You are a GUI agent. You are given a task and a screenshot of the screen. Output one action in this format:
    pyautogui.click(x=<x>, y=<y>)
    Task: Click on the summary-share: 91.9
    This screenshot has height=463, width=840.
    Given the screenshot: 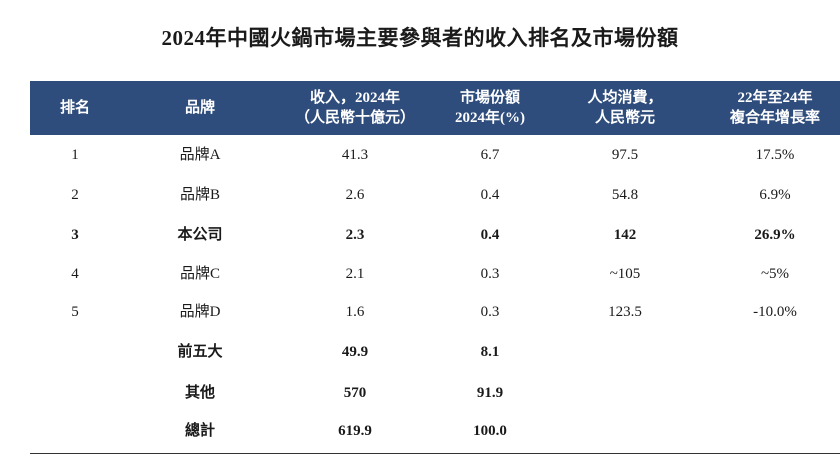 What is the action you would take?
    pyautogui.click(x=490, y=393)
    